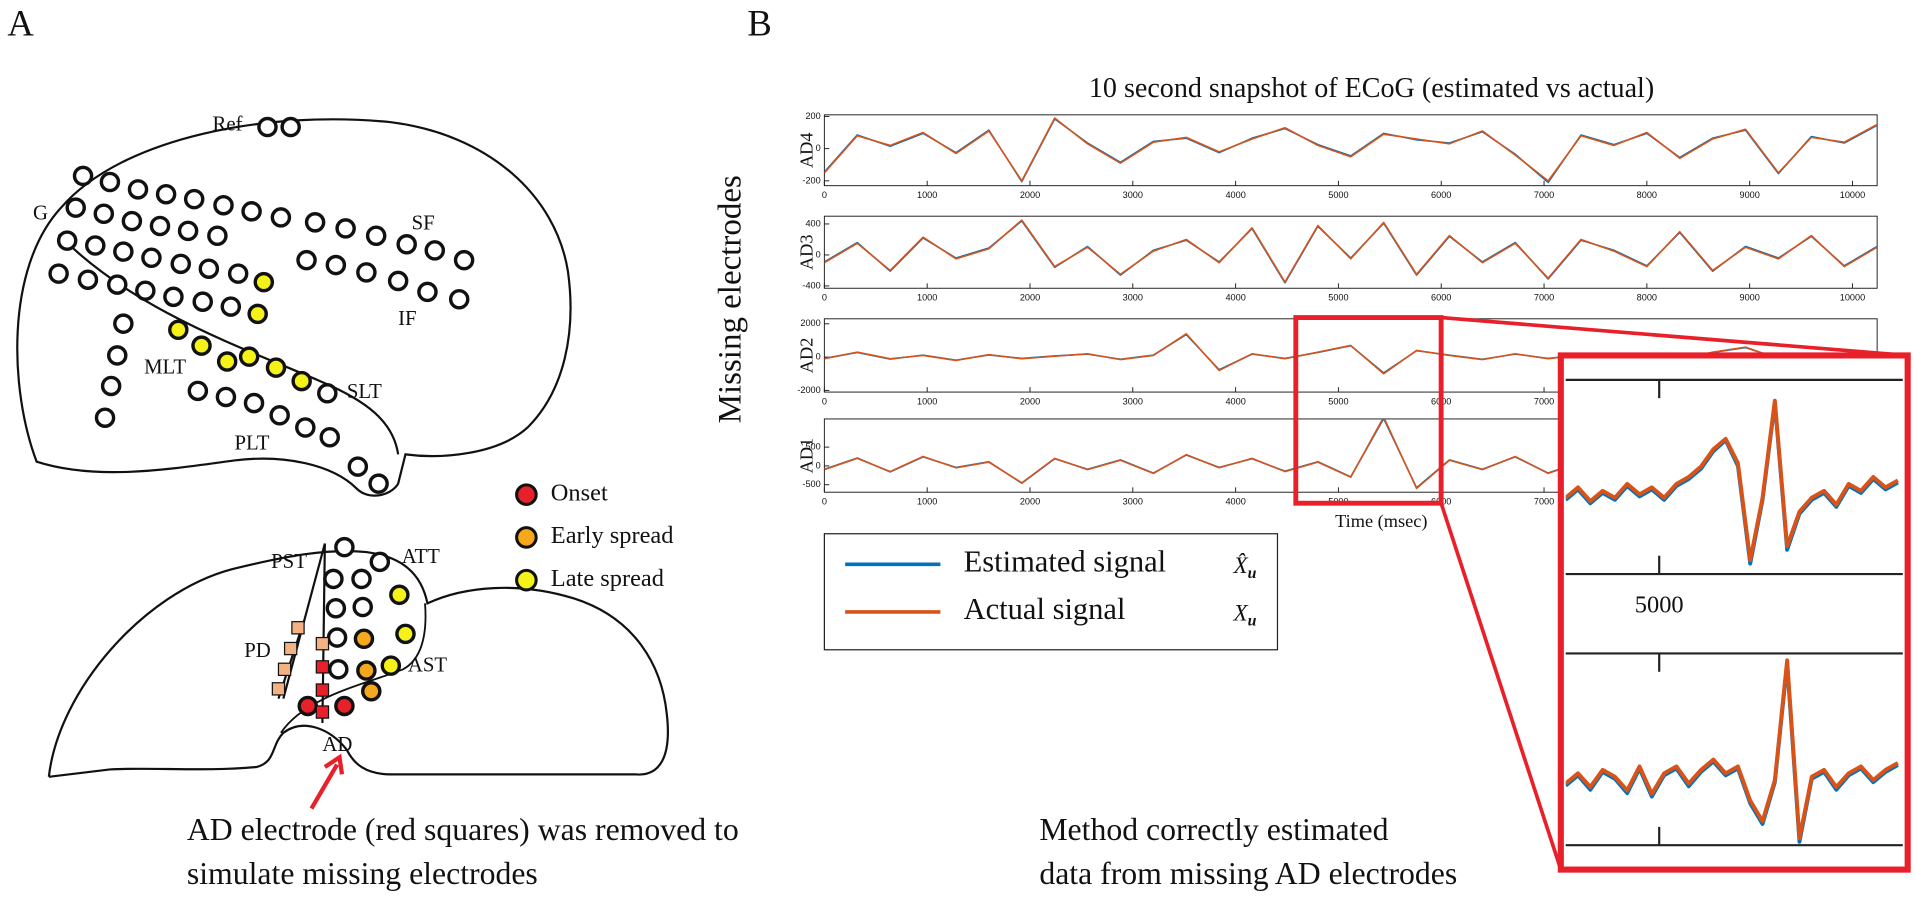 This screenshot has width=1915, height=902. I want to click on y-tick-label: -400, so click(811, 285).